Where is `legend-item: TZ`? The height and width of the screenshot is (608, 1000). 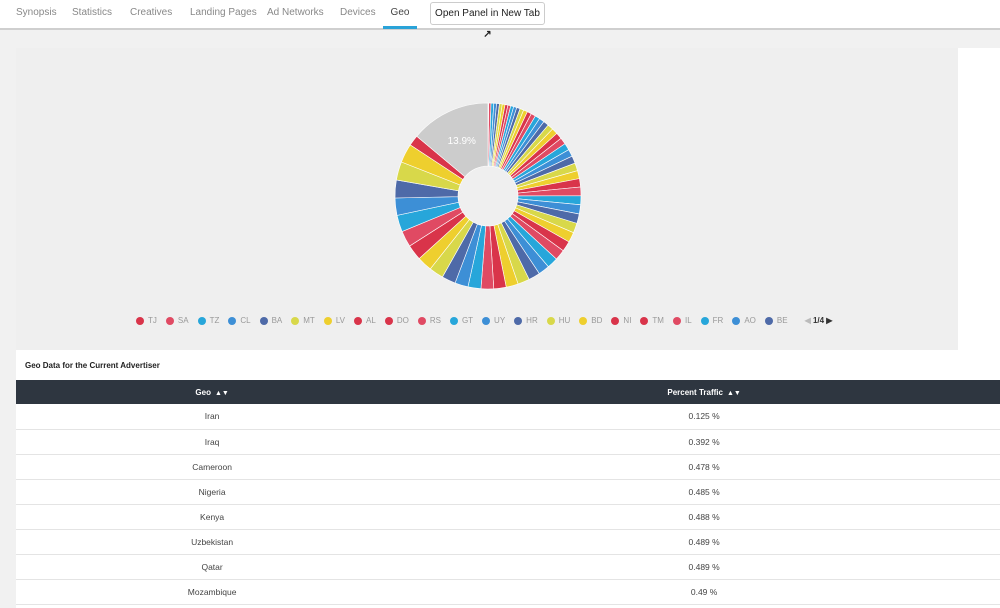 legend-item: TZ is located at coordinates (208, 320).